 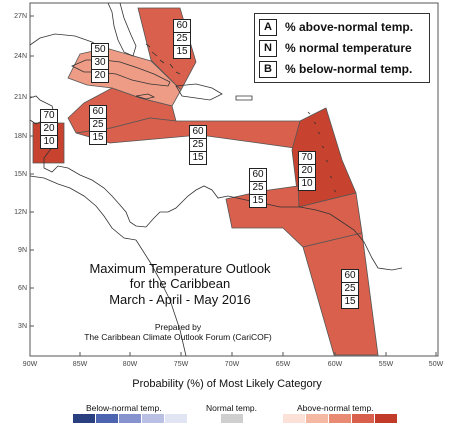 What do you see at coordinates (22, 326) in the screenshot?
I see `lat-tick-label: 3N` at bounding box center [22, 326].